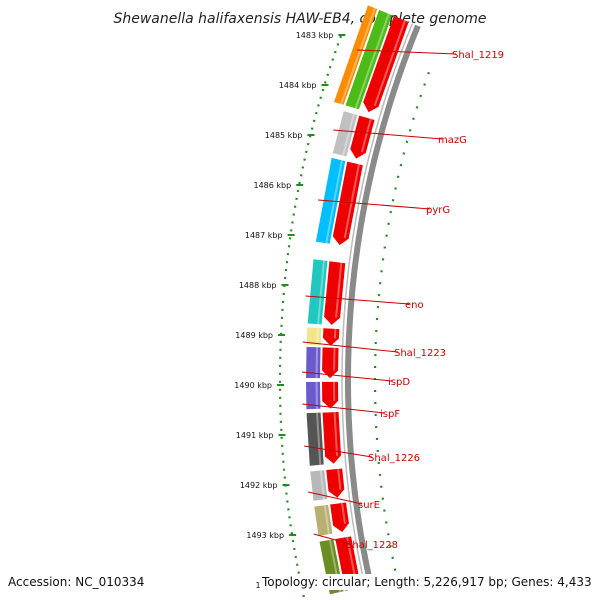 This screenshot has height=600, width=600. Describe the element at coordinates (298, 85) in the screenshot. I see `kbp-label: 1484 kbp` at that location.